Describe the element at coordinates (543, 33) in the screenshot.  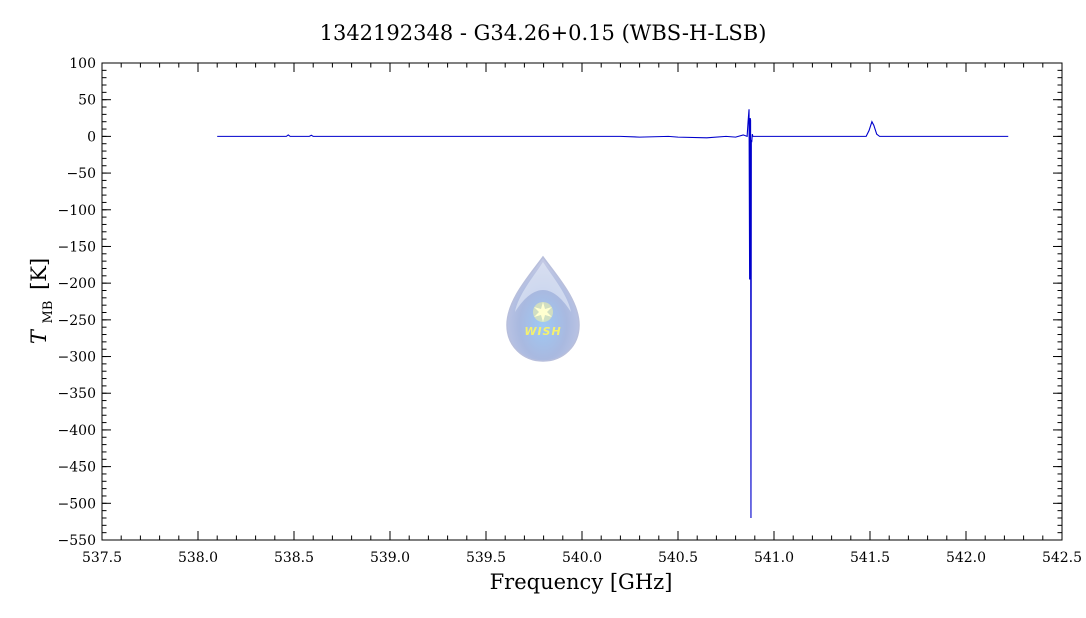
I see `chart-title: 1342192348 - G34.26+0.15 (WBS-H-LSB)` at that location.